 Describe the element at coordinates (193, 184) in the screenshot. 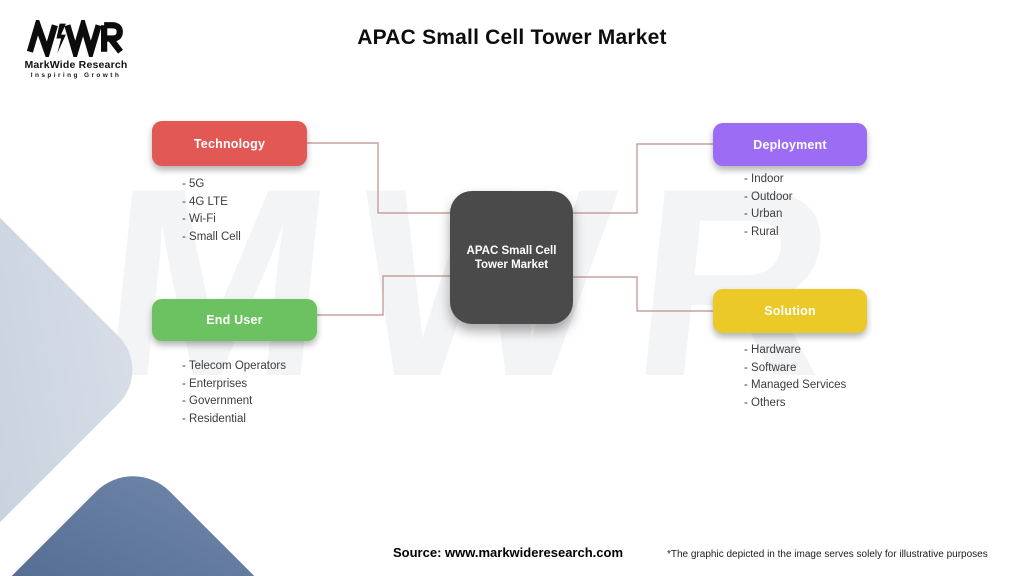

I see `list-item: - 5G` at that location.